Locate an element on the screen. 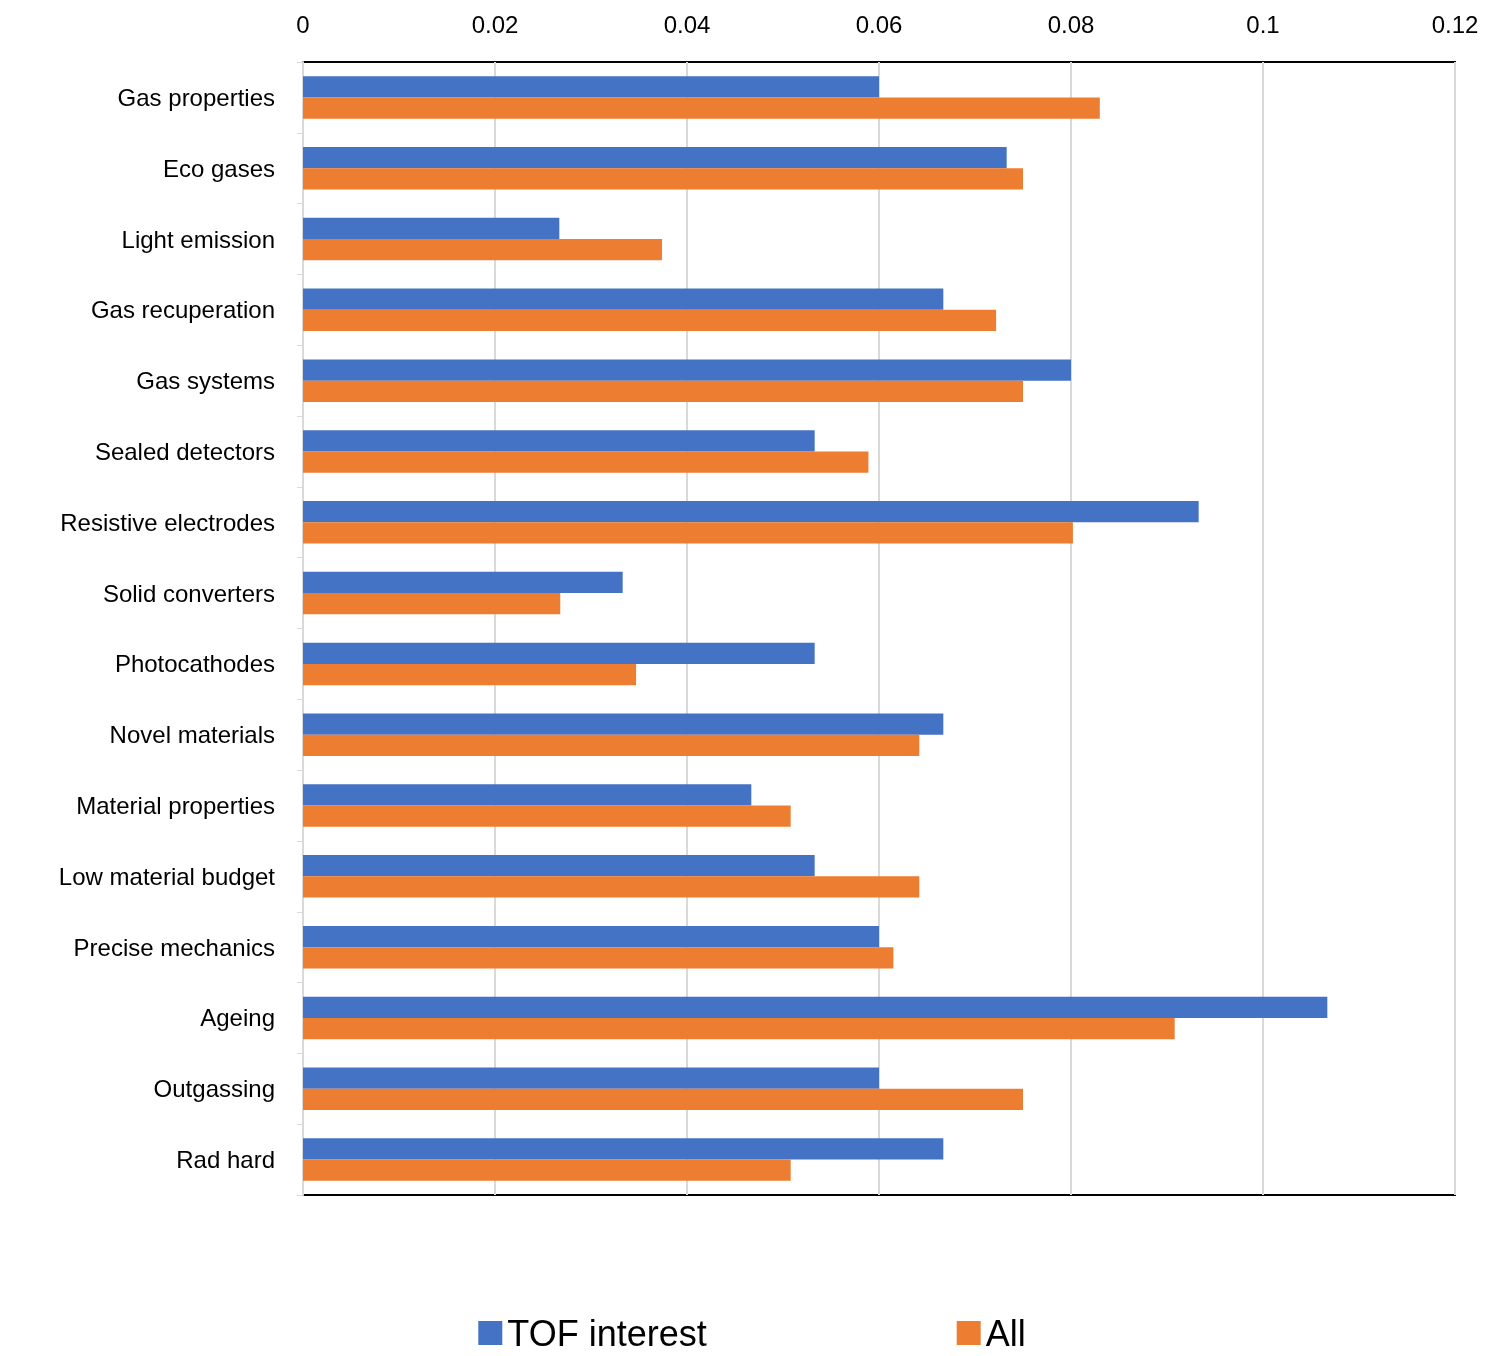 Image resolution: width=1504 pixels, height=1356 pixels. y-tick-label: Eco gases is located at coordinates (218, 168).